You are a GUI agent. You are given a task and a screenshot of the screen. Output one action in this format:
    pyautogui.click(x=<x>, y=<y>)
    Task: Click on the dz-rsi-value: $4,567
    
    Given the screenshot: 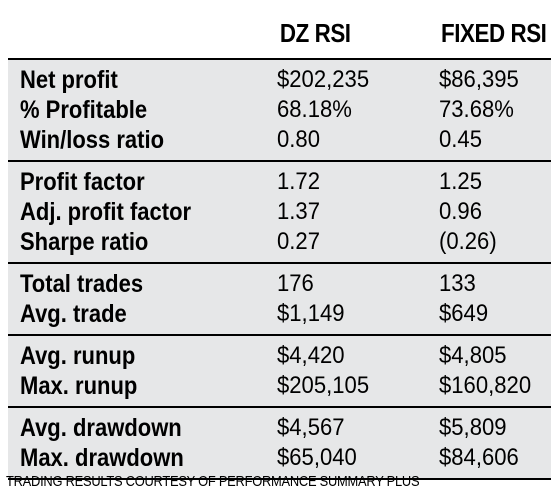 What is the action you would take?
    pyautogui.click(x=311, y=427)
    